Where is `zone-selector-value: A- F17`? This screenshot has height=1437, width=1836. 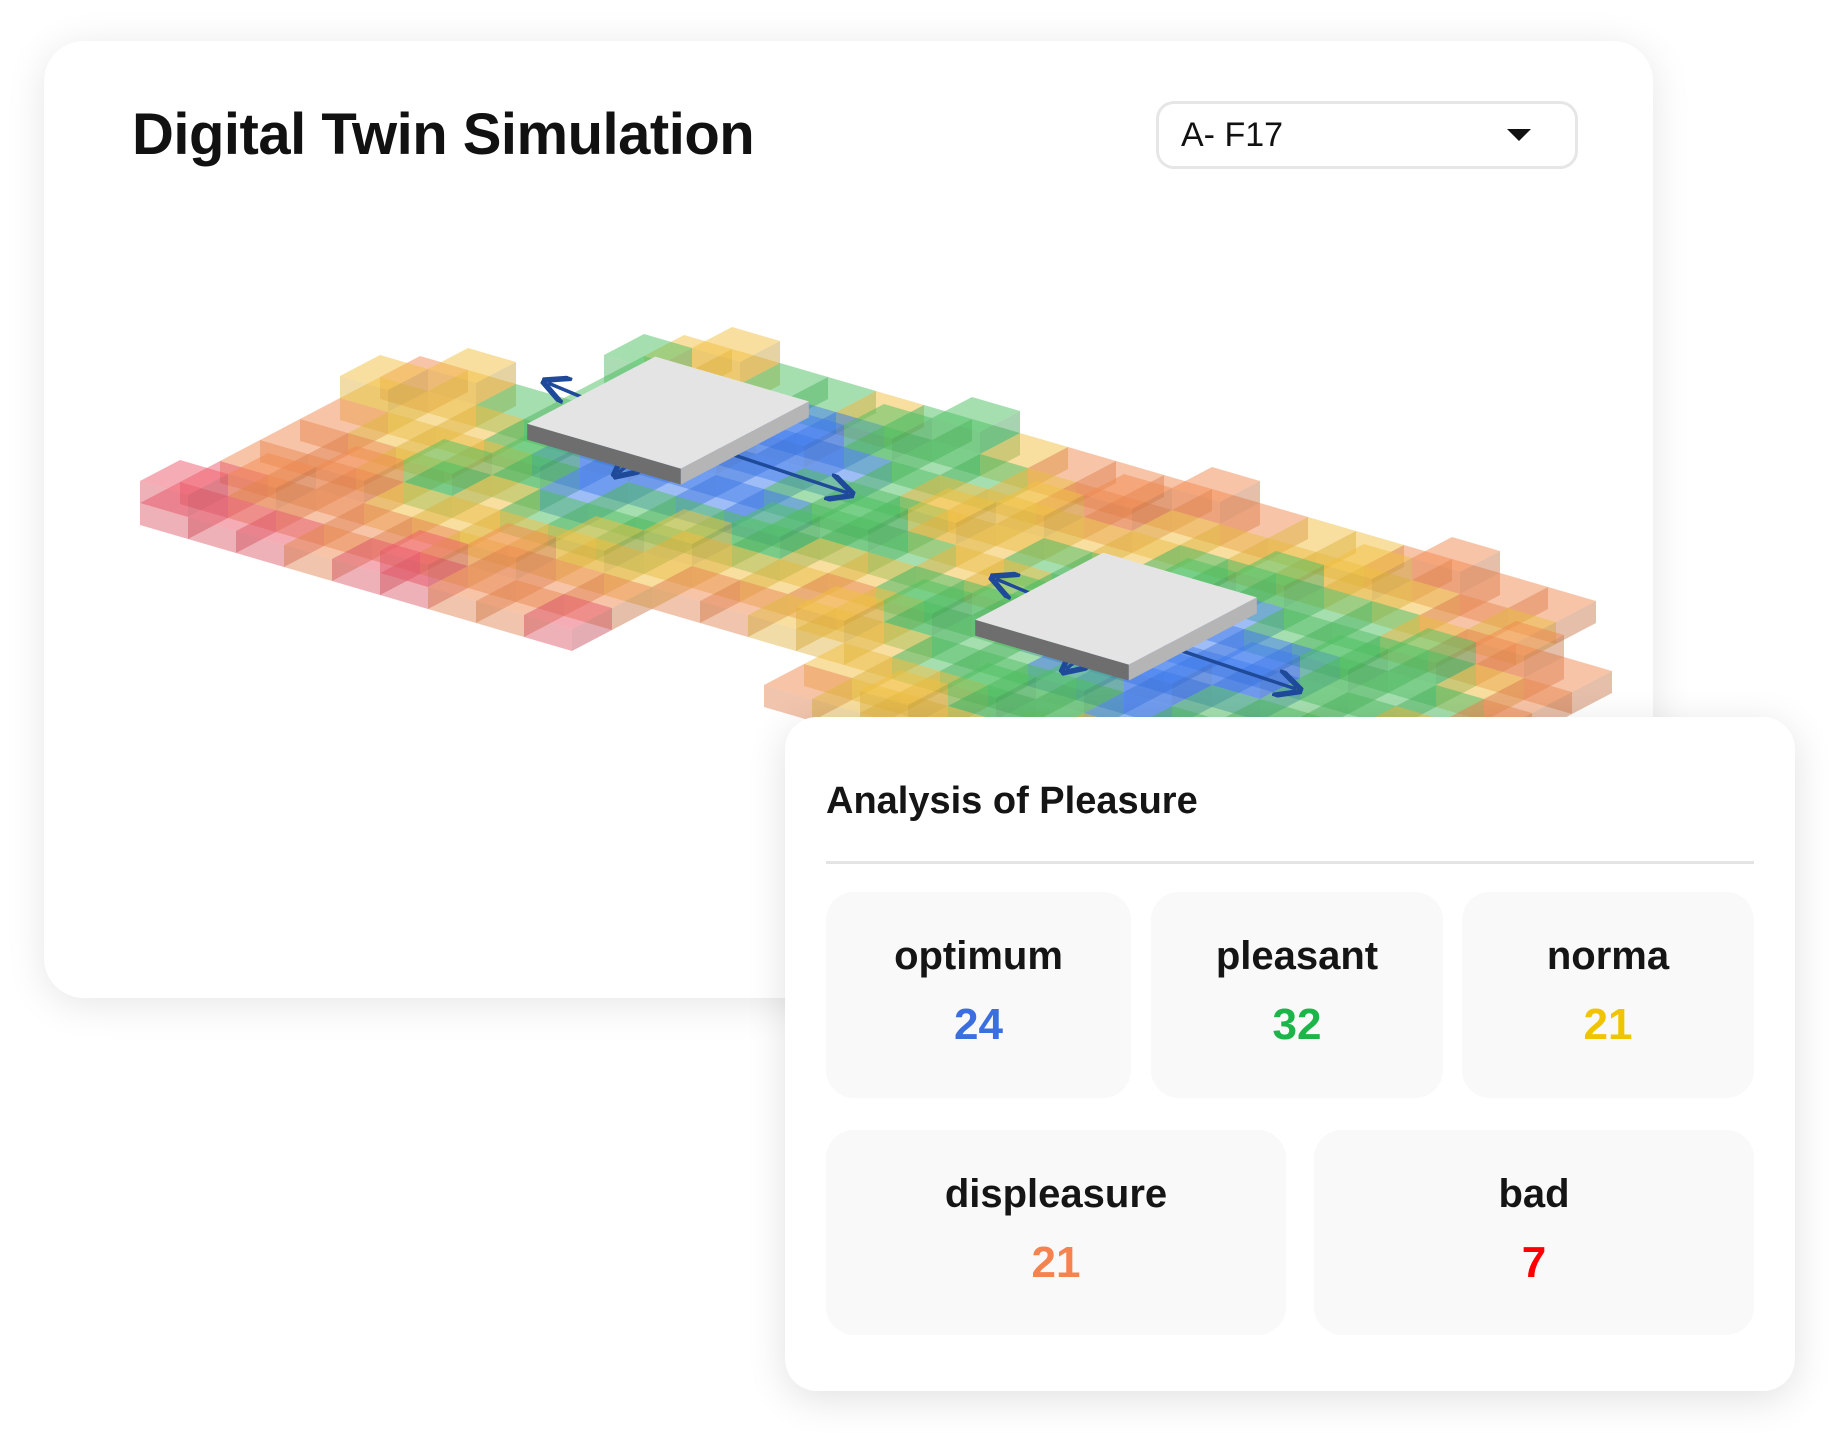
zone-selector-value: A- F17 is located at coordinates (1232, 134).